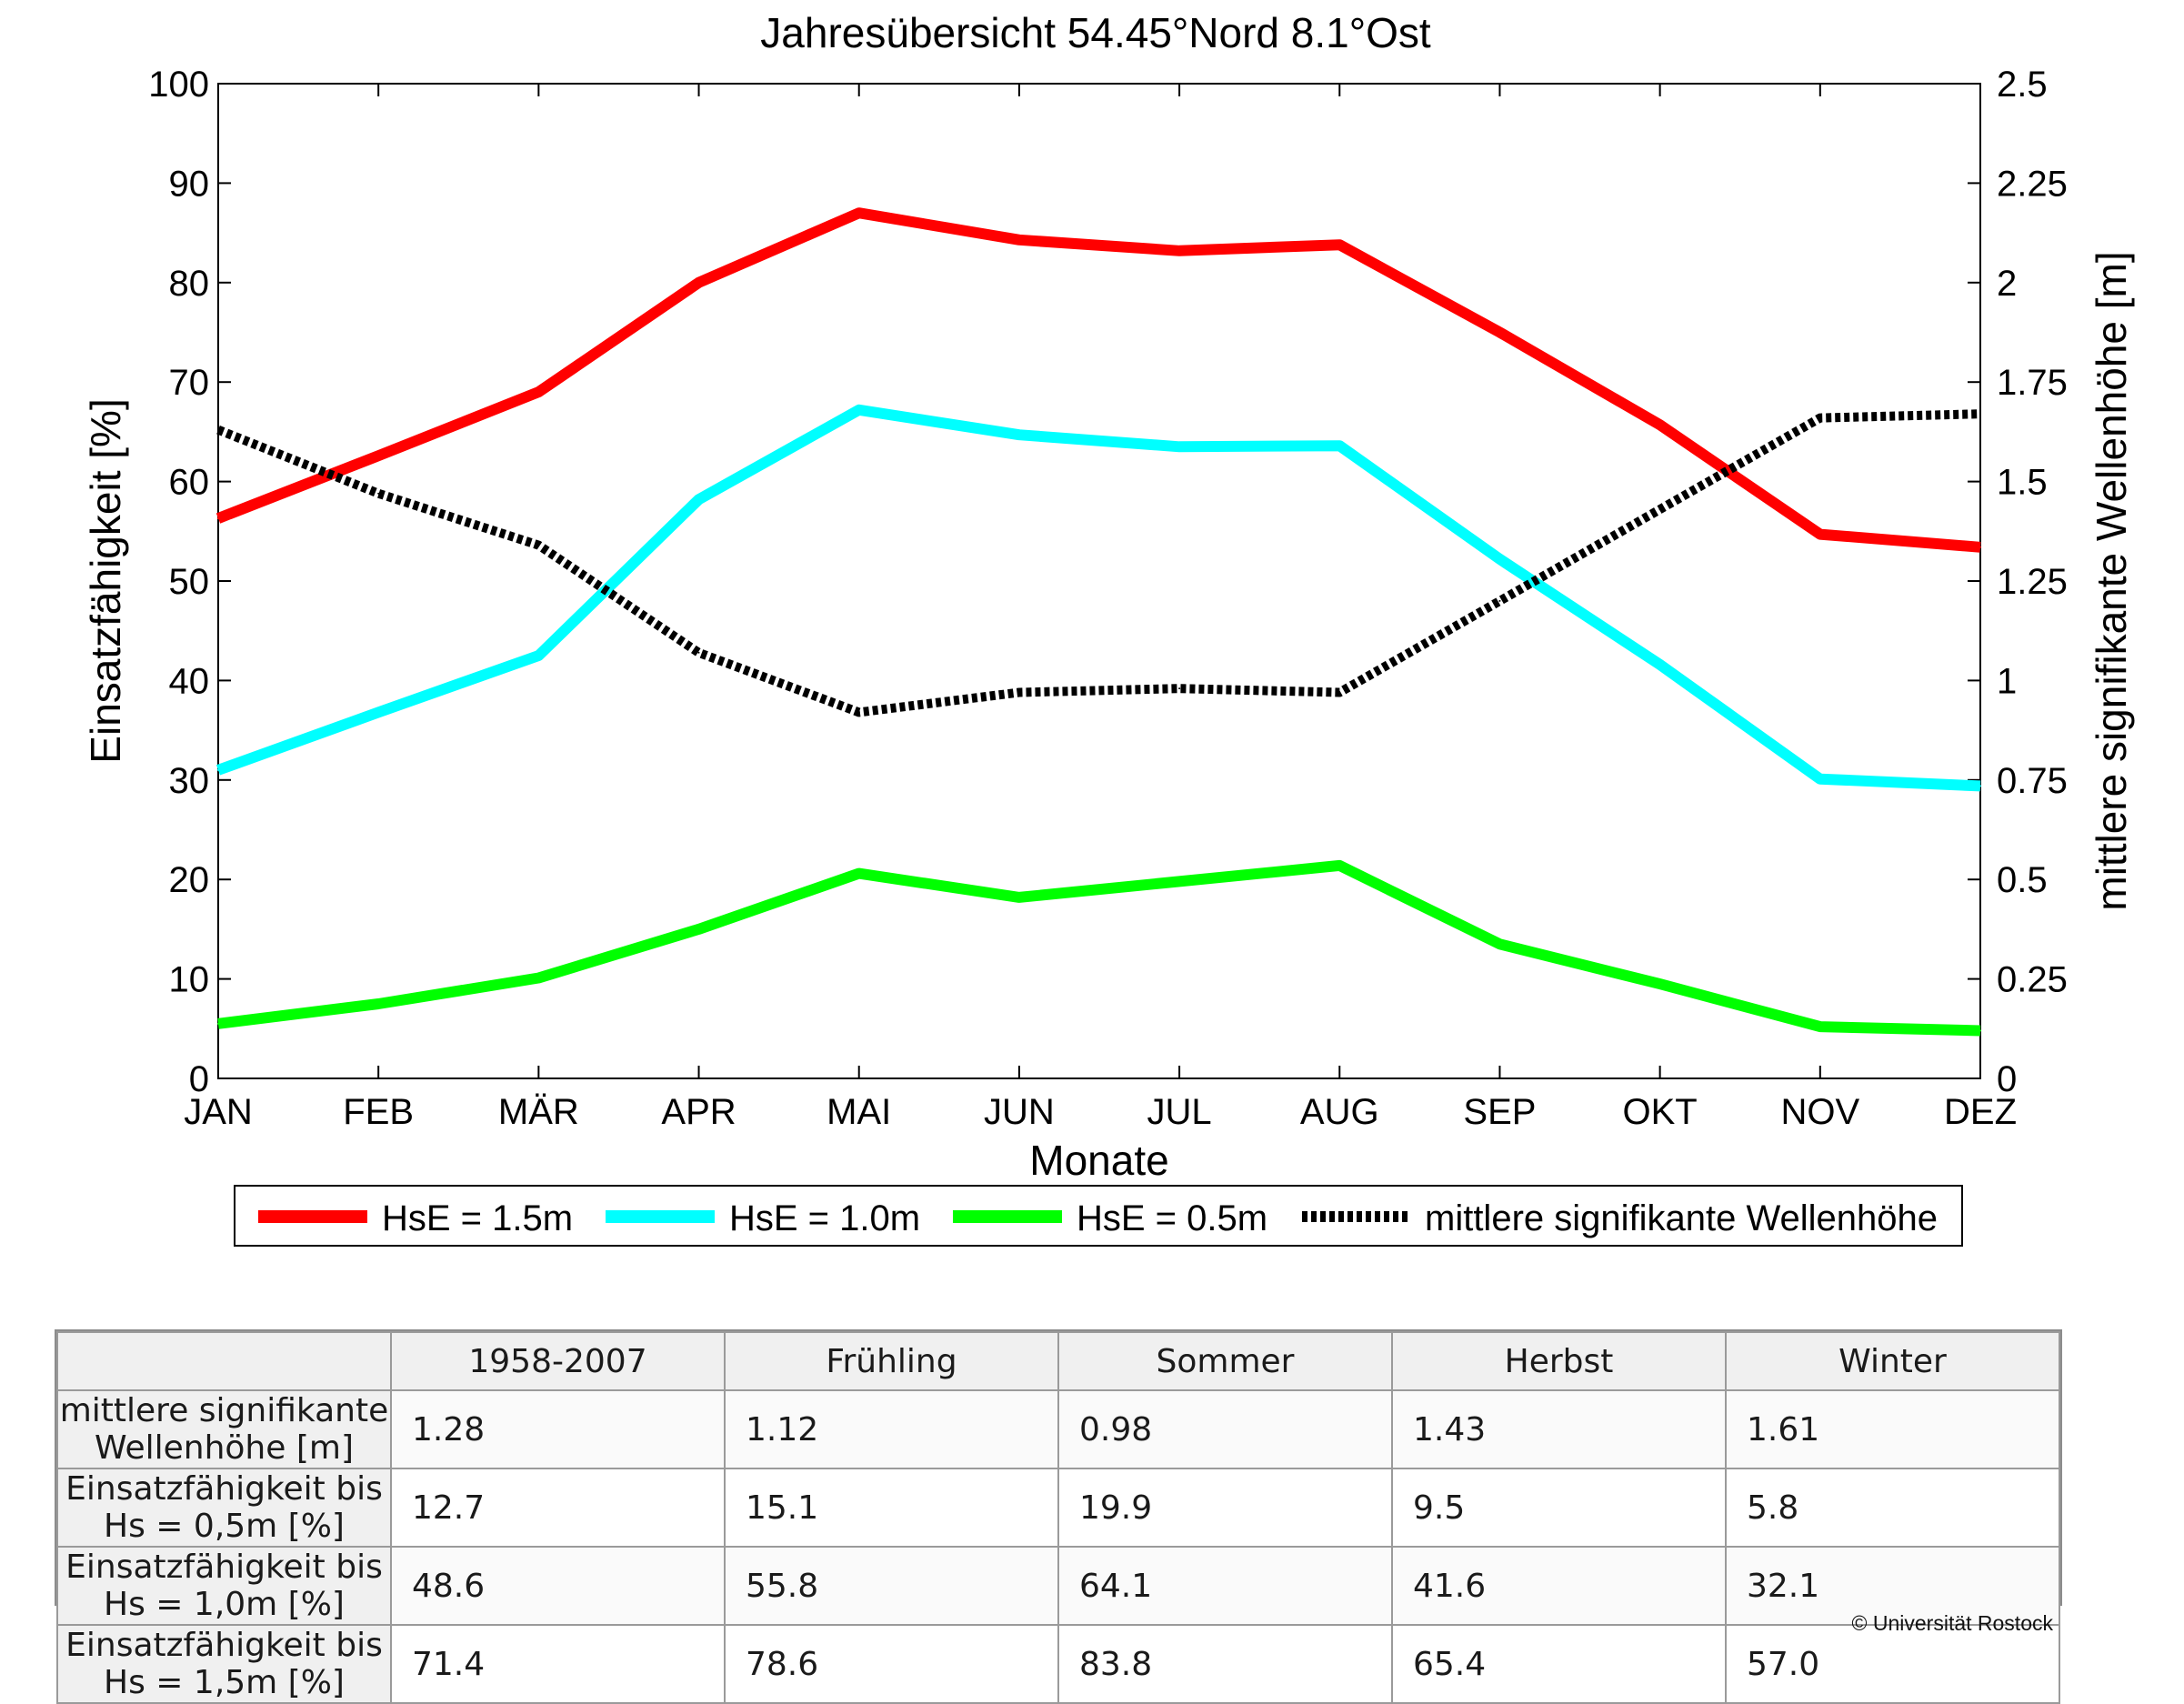 This screenshot has width=2184, height=1704. I want to click on y2-tick-label: 0, so click(2007, 1079).